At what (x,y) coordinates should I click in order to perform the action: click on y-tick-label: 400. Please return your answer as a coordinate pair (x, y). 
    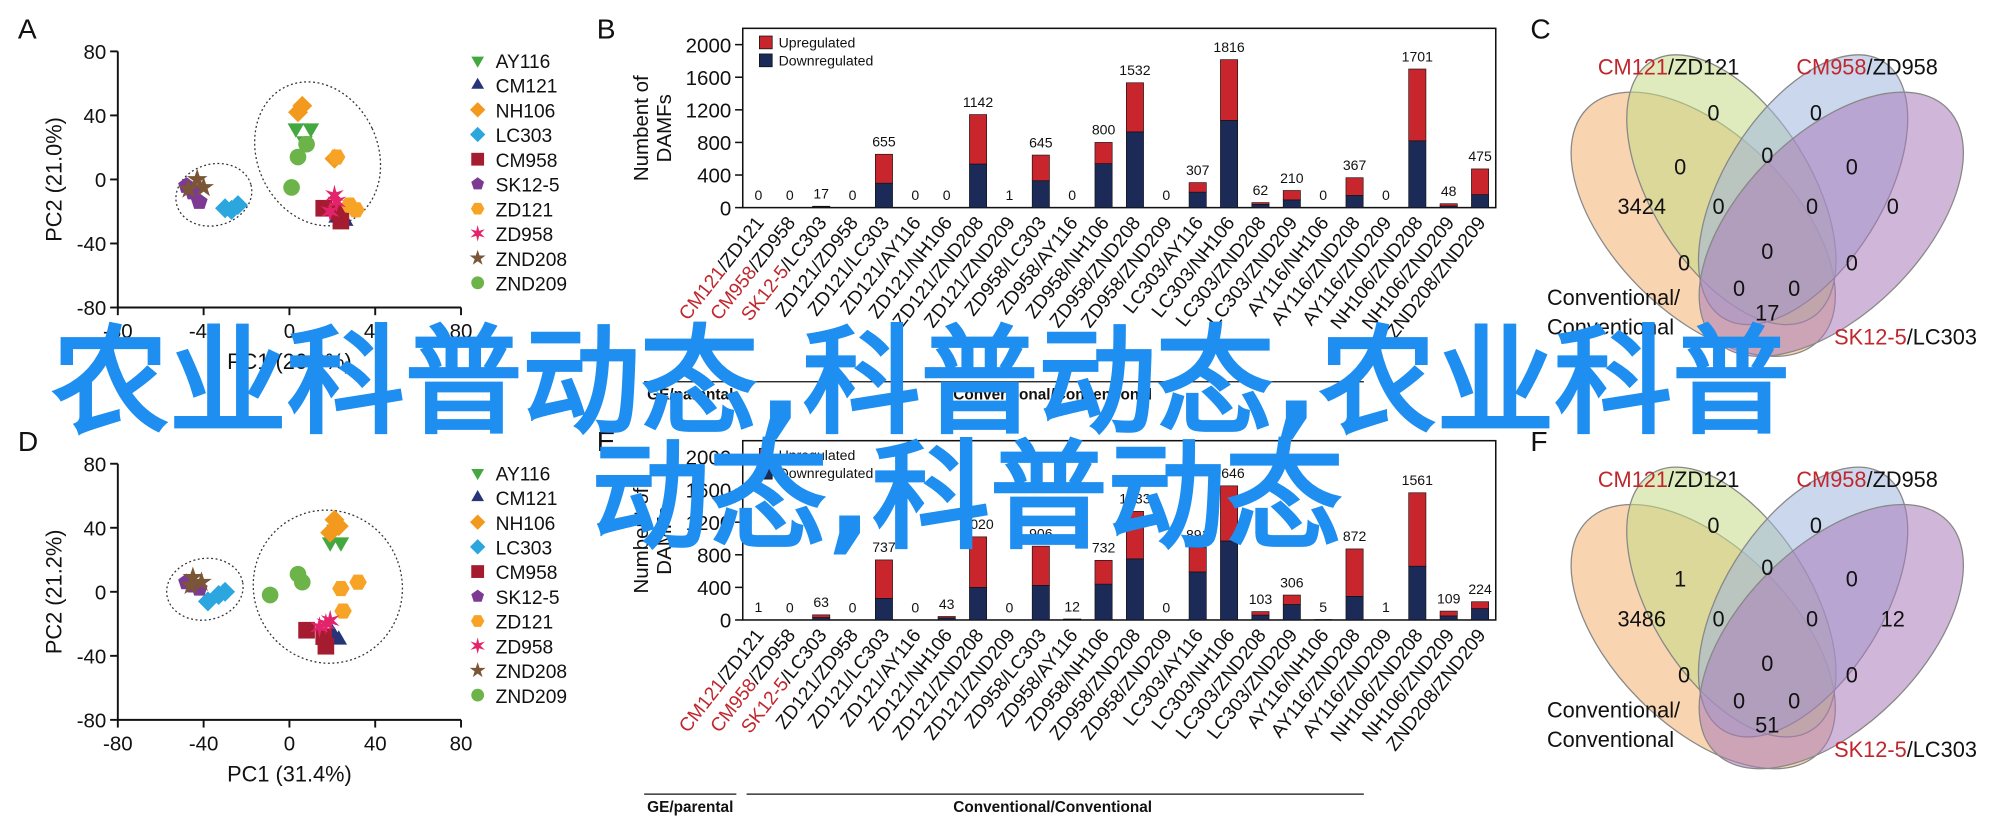
    Looking at the image, I should click on (714, 176).